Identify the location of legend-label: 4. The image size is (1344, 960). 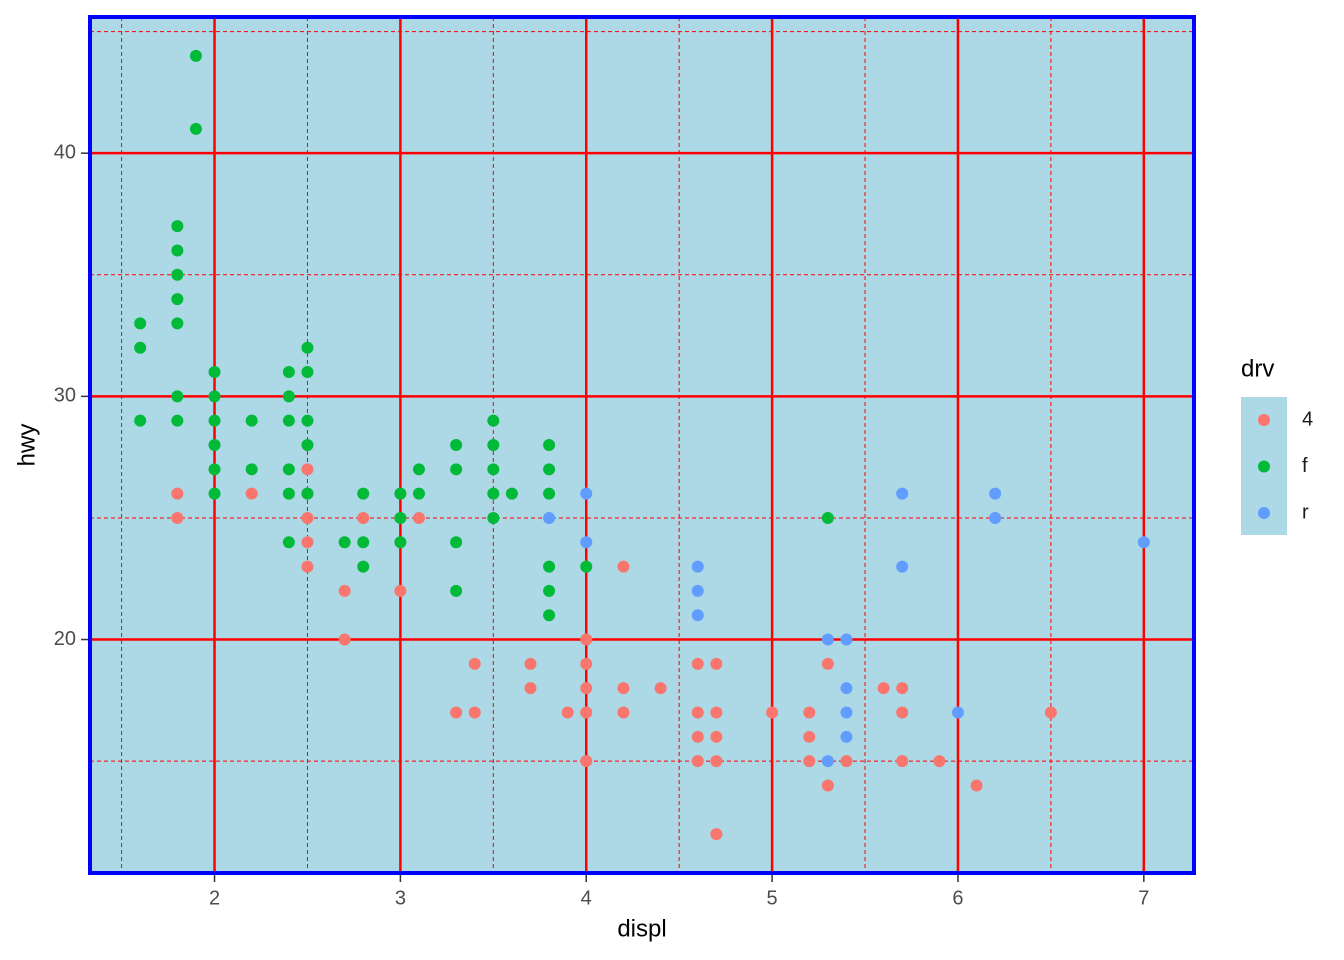
(1307, 419).